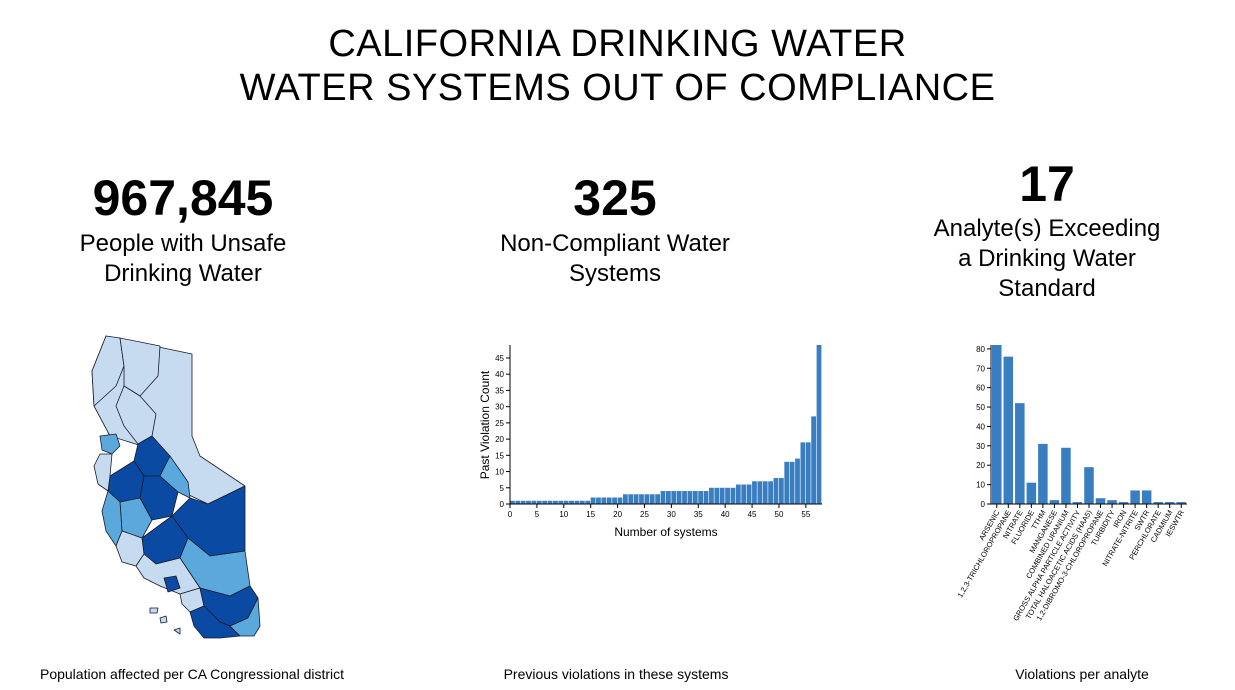  What do you see at coordinates (590, 514) in the screenshot?
I see `hist-x-tick-label: 15` at bounding box center [590, 514].